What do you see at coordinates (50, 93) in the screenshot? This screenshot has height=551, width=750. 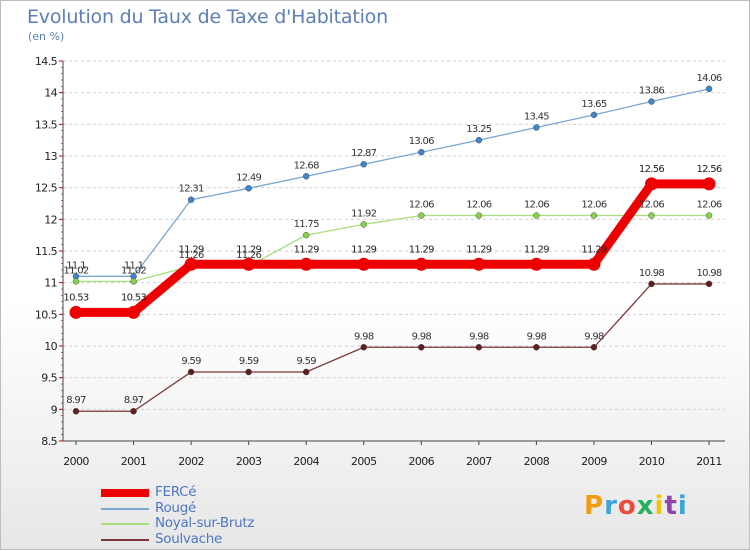 I see `y-tick-label: 14` at bounding box center [50, 93].